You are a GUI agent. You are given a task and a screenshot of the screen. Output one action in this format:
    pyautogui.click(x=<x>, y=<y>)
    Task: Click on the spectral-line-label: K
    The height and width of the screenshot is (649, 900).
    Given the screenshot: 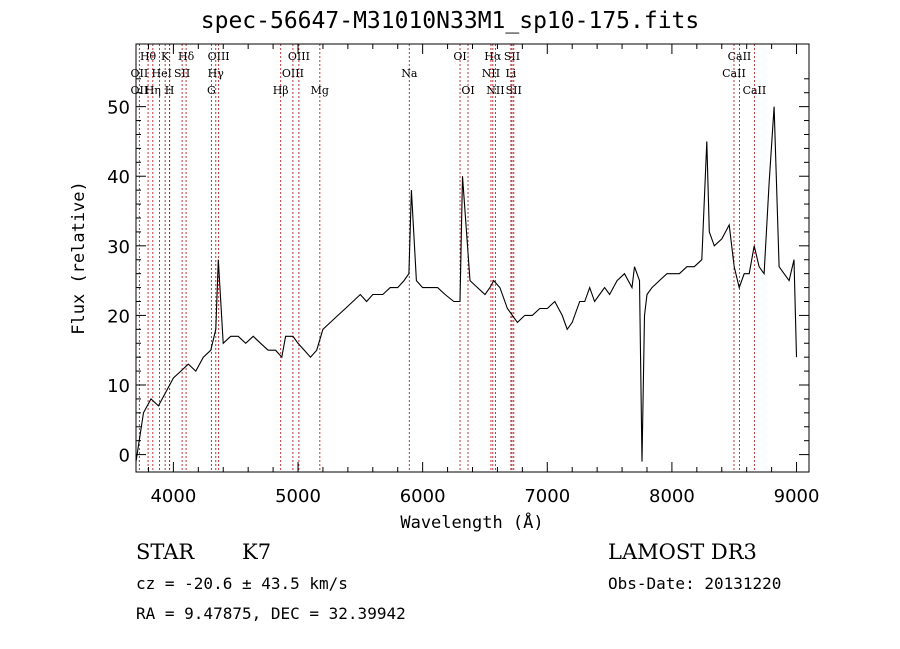 What is the action you would take?
    pyautogui.click(x=165, y=56)
    